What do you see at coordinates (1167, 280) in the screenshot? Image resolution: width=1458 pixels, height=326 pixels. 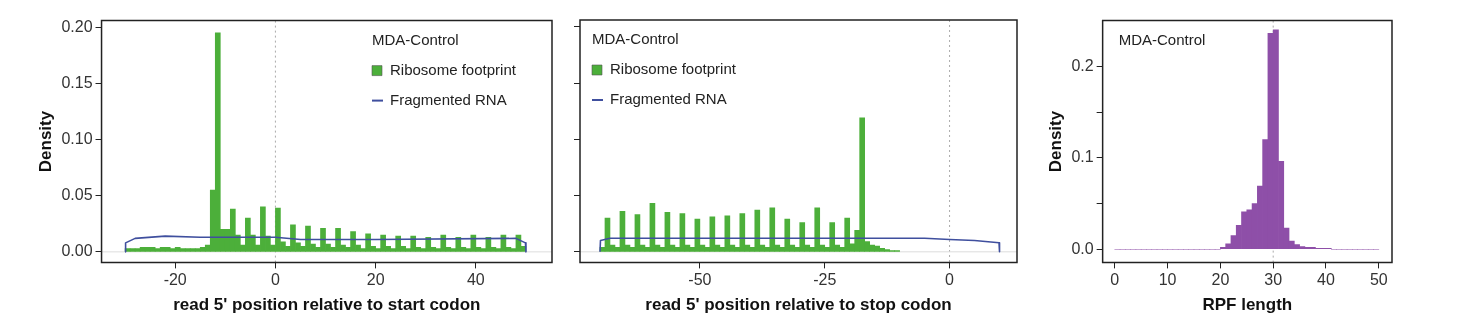 I see `x-tick-label: 10` at bounding box center [1167, 280].